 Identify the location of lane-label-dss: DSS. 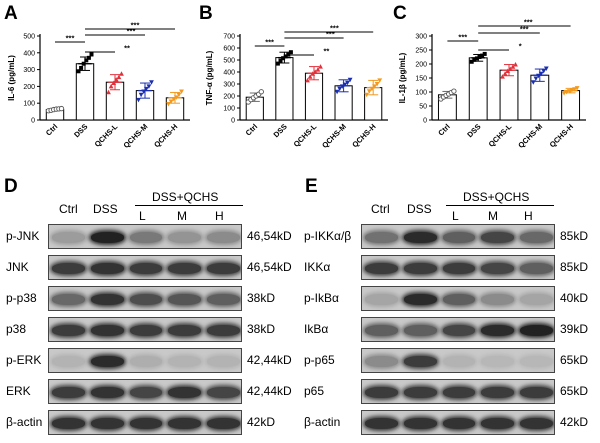
(419, 209).